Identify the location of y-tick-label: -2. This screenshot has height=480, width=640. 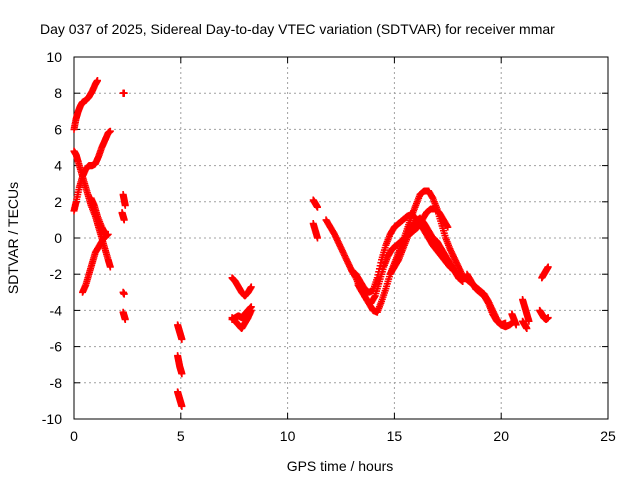
(56, 274).